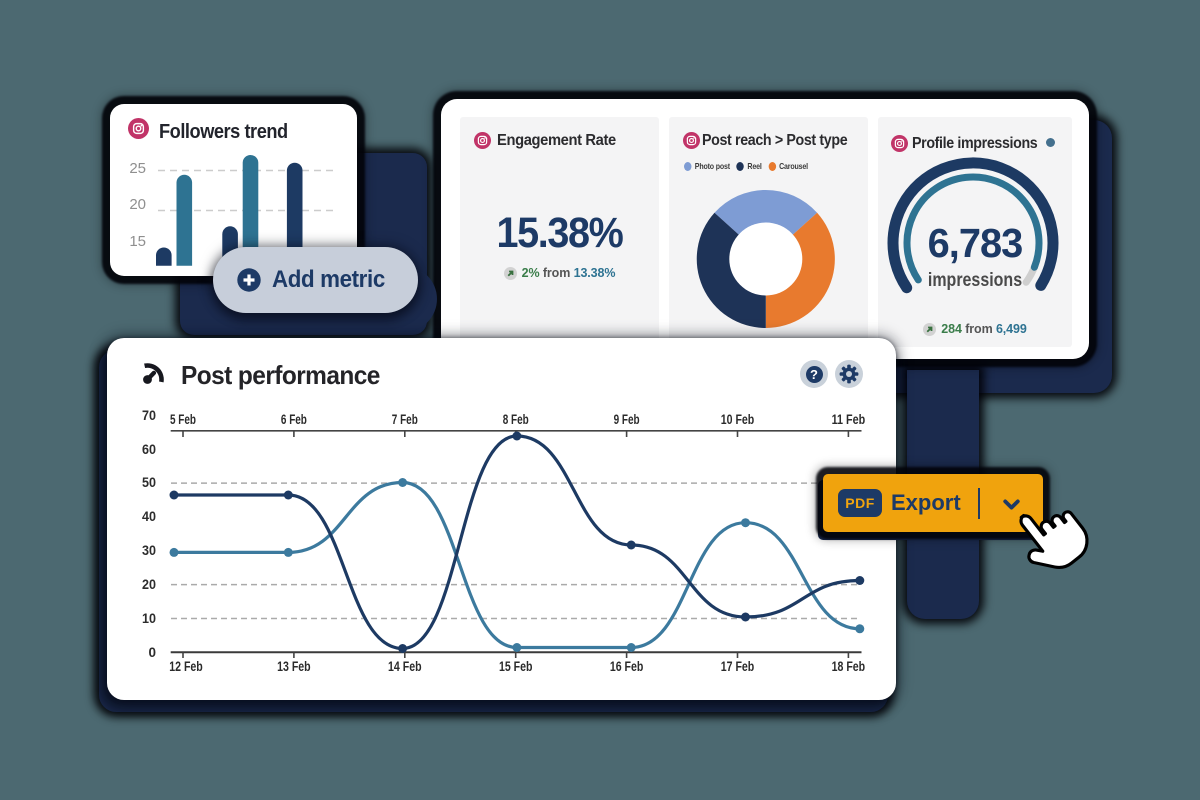  I want to click on svg-text: 10 Feb, so click(738, 419).